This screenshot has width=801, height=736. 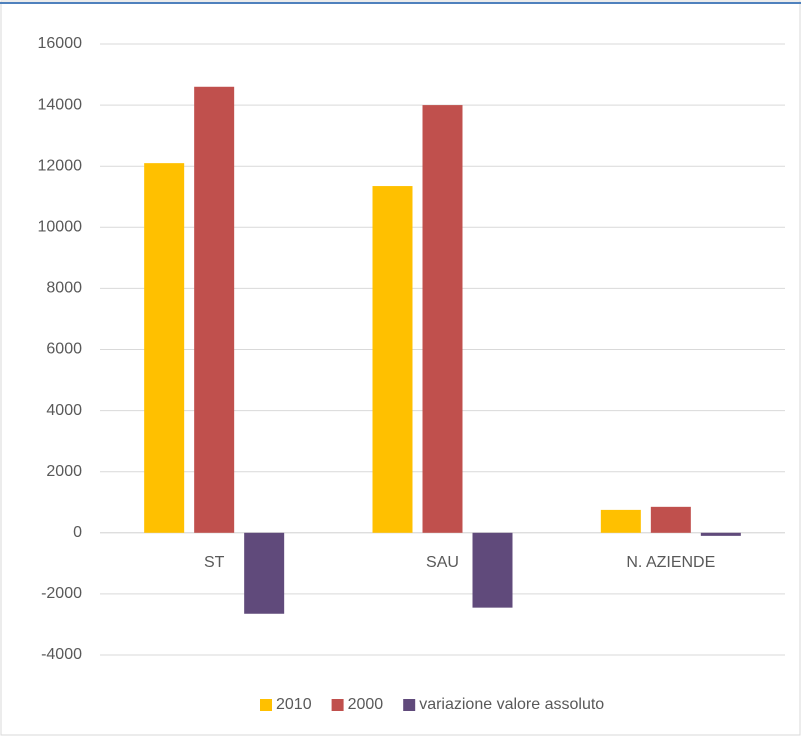 I want to click on x-tick-label: ST, so click(x=214, y=562).